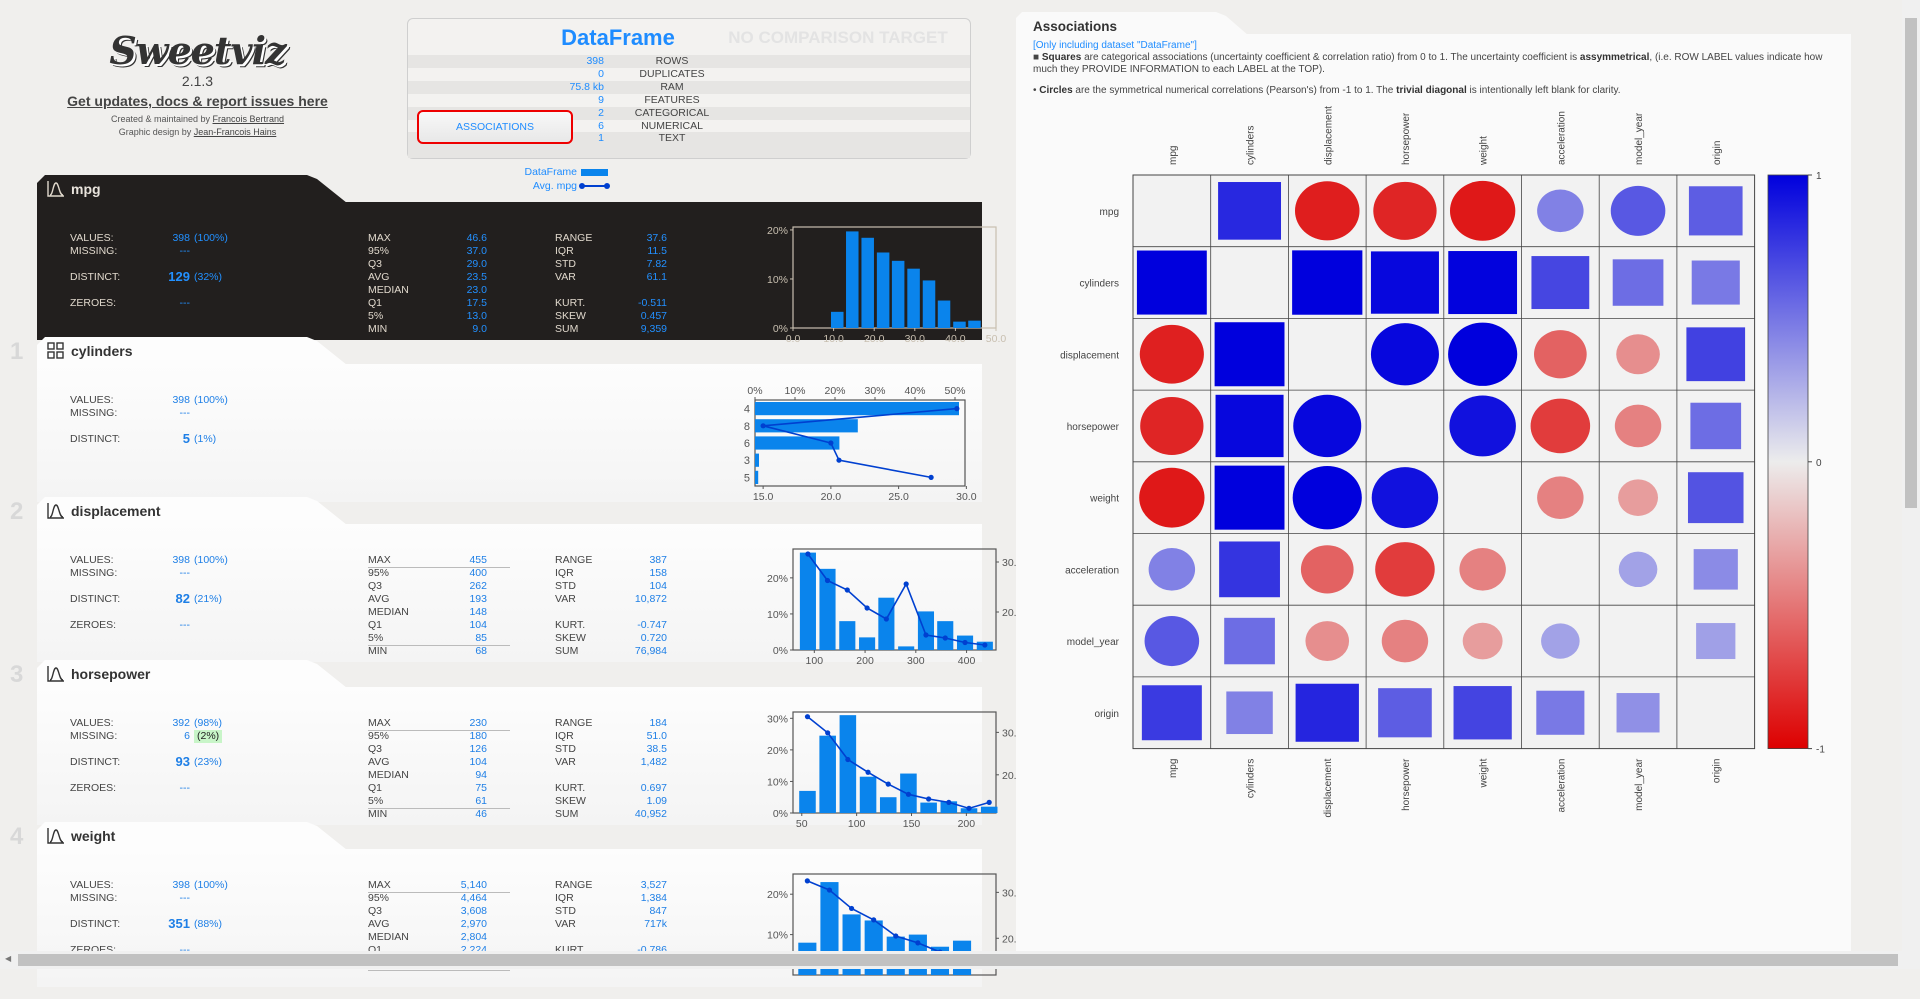 The image size is (1920, 999). I want to click on moment-label: STD, so click(565, 586).